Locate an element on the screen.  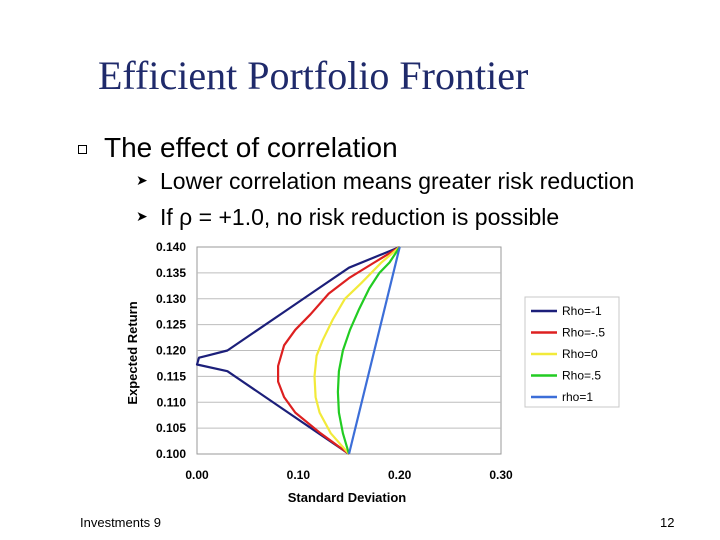
x-axis: 0.00 0.10 0.20 0.30 is located at coordinates (349, 475).